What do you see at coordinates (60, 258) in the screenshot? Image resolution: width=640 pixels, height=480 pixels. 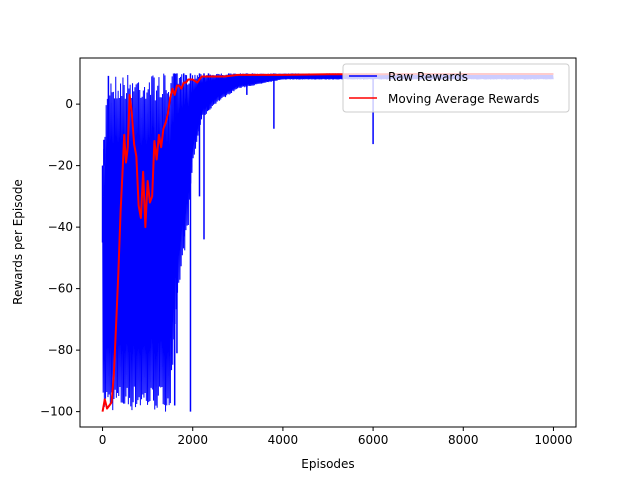 I see `y-axis-ticks: −100 −80 −60 −40 −20 0` at bounding box center [60, 258].